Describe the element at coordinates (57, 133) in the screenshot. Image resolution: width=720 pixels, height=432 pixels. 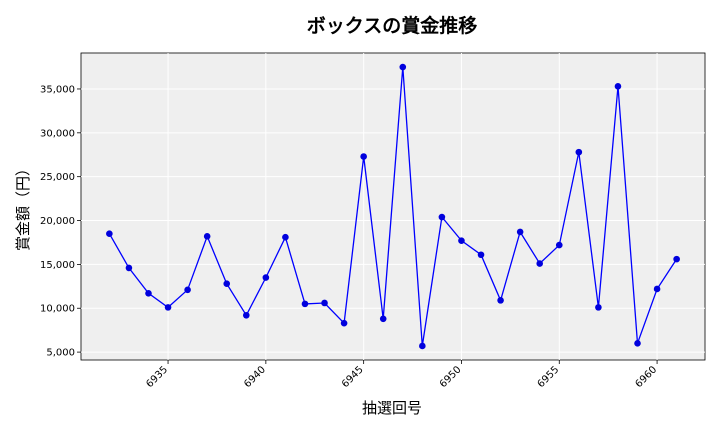
I see `y-tick-label: 30,000` at that location.